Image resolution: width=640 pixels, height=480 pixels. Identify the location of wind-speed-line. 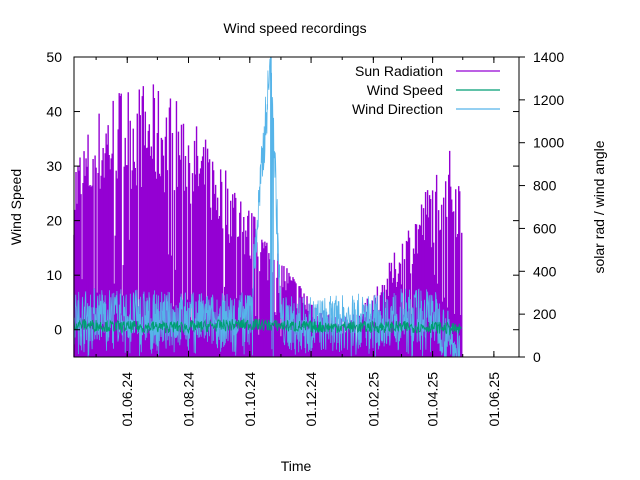
(267, 327).